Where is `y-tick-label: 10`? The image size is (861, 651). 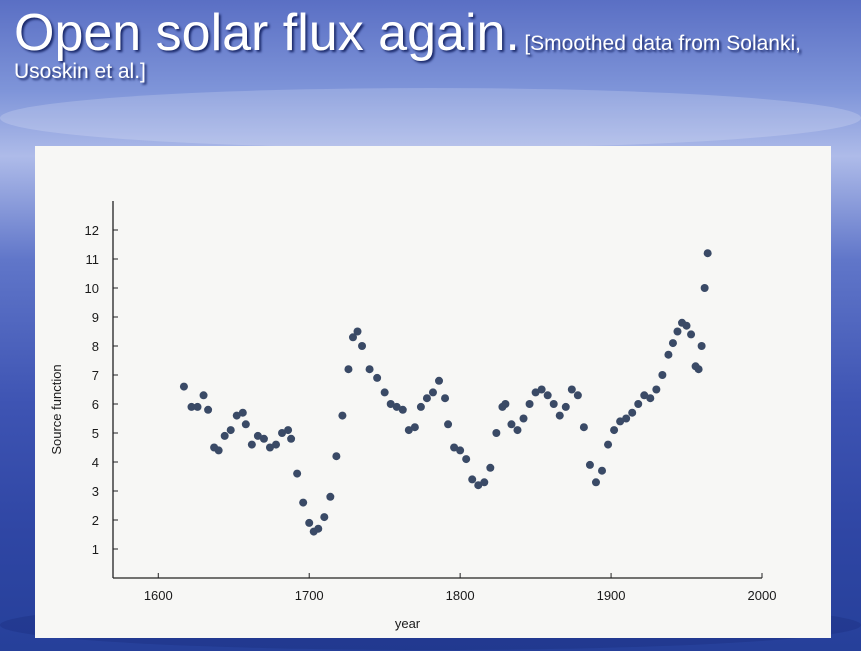 y-tick-label: 10 is located at coordinates (92, 288).